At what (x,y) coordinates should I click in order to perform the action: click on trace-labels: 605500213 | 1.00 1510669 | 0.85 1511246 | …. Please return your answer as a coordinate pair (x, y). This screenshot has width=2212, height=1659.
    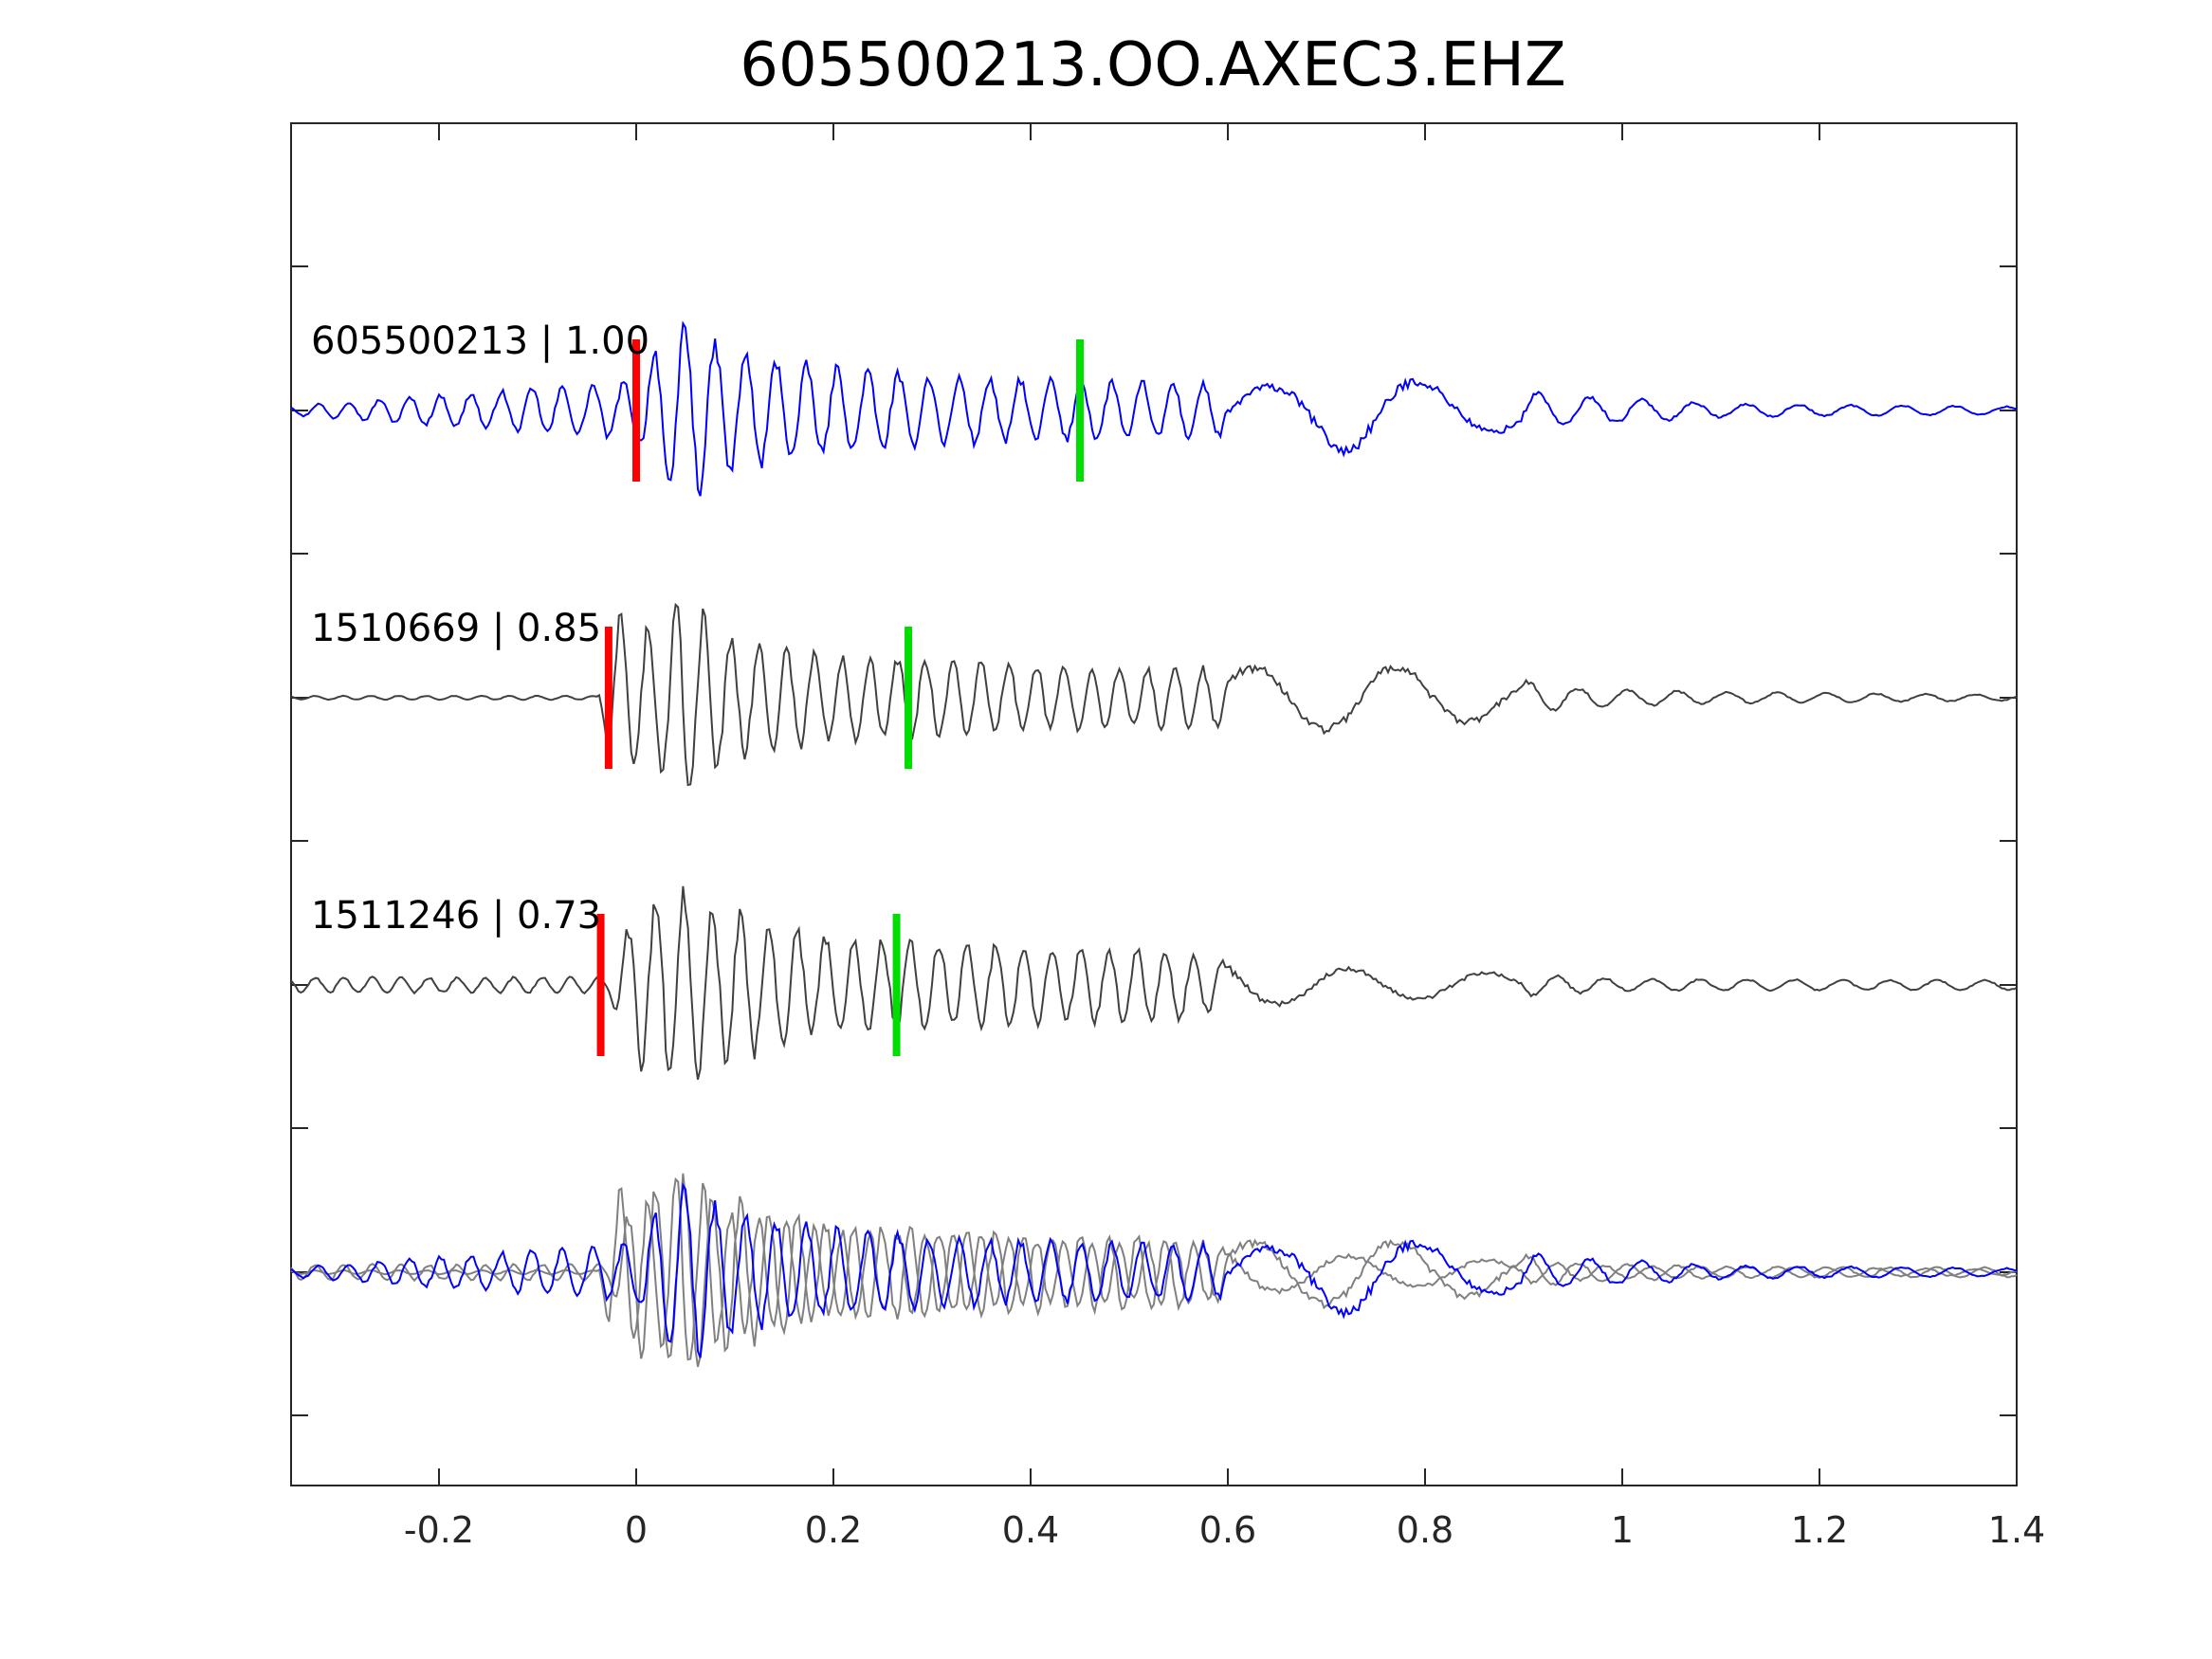
    Looking at the image, I should click on (480, 628).